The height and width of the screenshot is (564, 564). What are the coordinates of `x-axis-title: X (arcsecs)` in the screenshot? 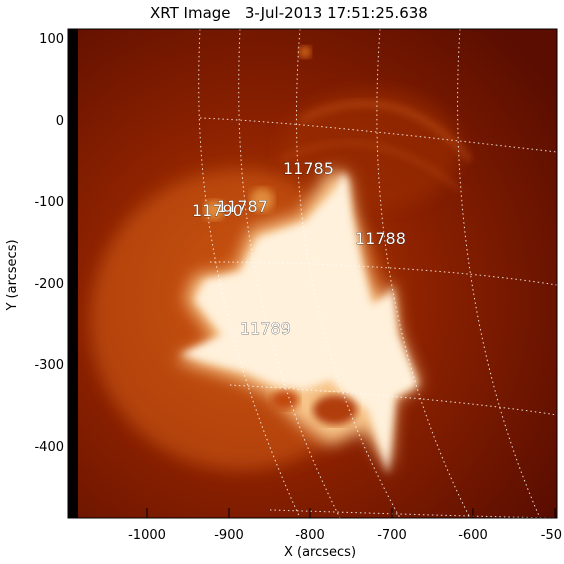 It's located at (320, 552).